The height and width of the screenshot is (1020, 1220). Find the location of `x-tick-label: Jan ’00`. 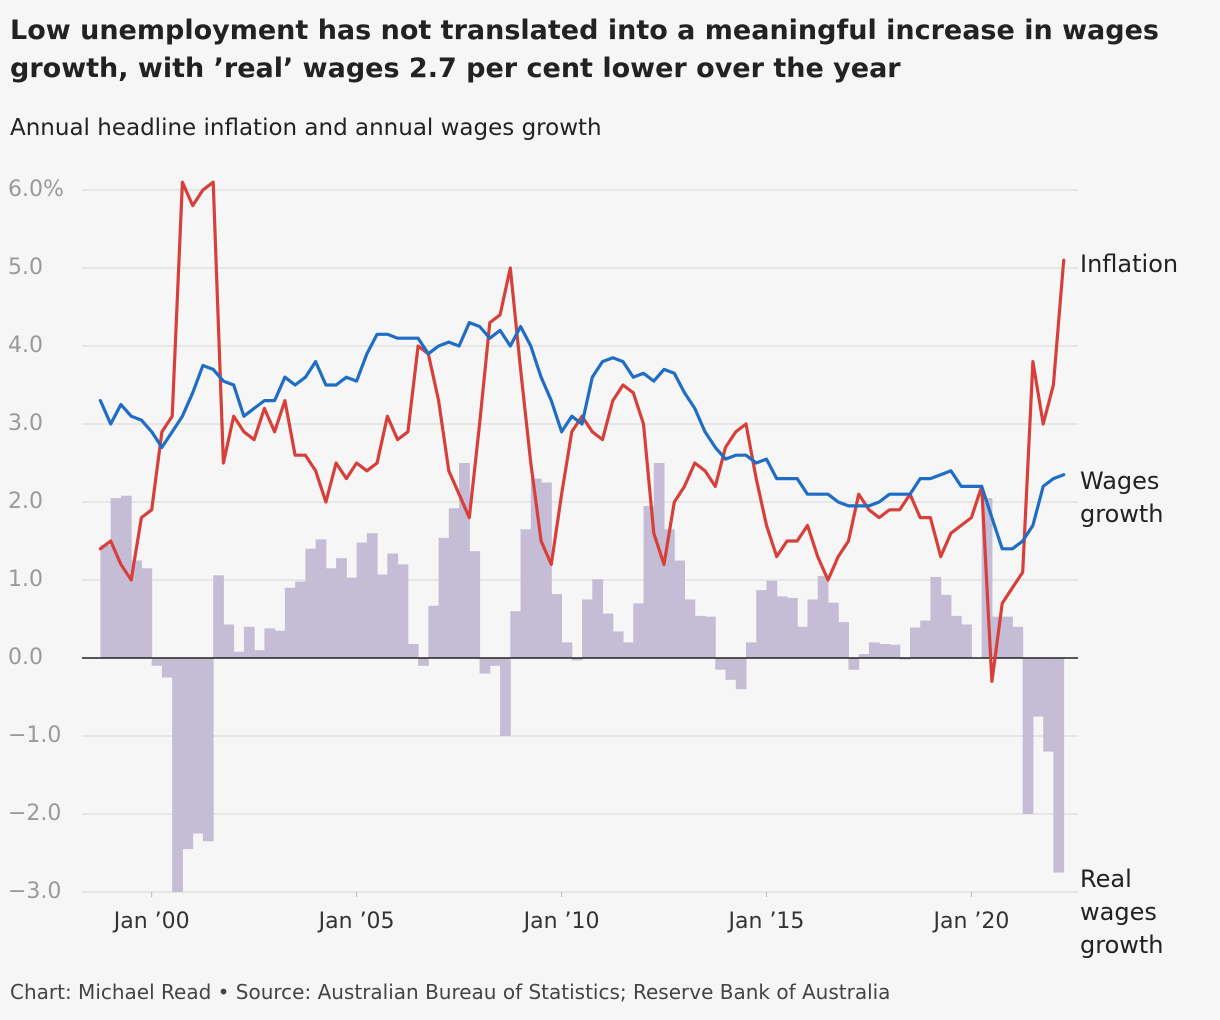

x-tick-label: Jan ’00 is located at coordinates (151, 921).